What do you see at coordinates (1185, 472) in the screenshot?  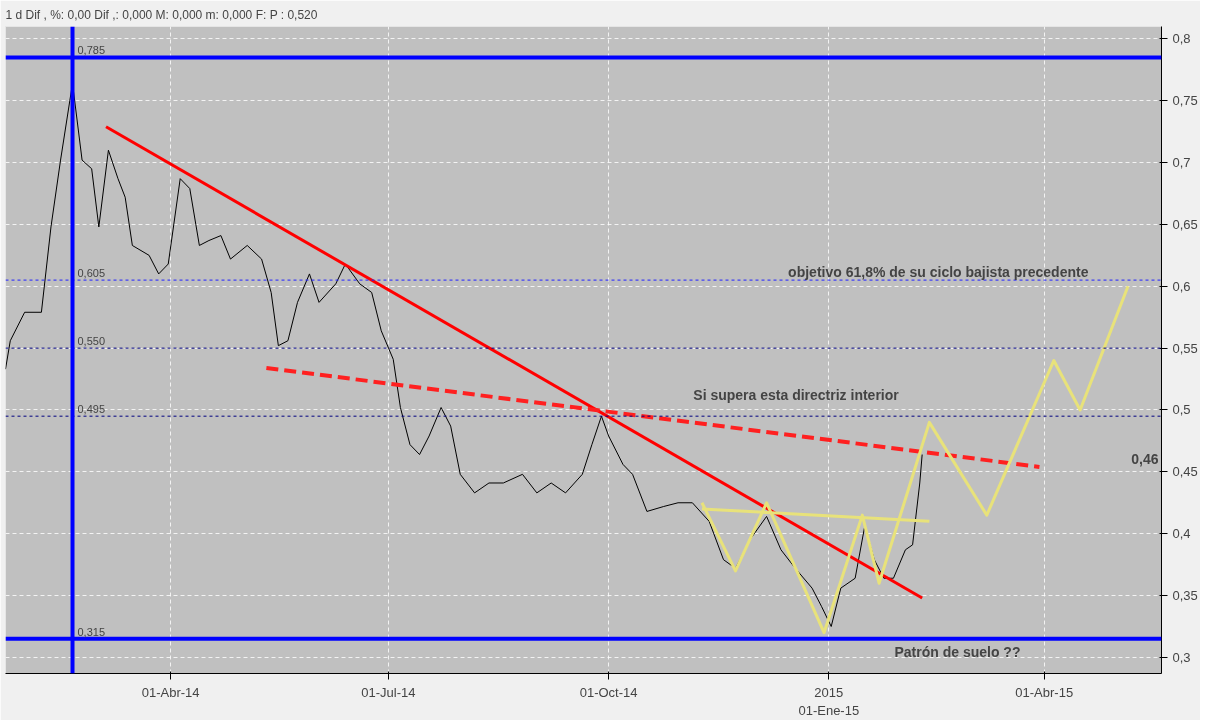 I see `y-tick-label: 0,45` at bounding box center [1185, 472].